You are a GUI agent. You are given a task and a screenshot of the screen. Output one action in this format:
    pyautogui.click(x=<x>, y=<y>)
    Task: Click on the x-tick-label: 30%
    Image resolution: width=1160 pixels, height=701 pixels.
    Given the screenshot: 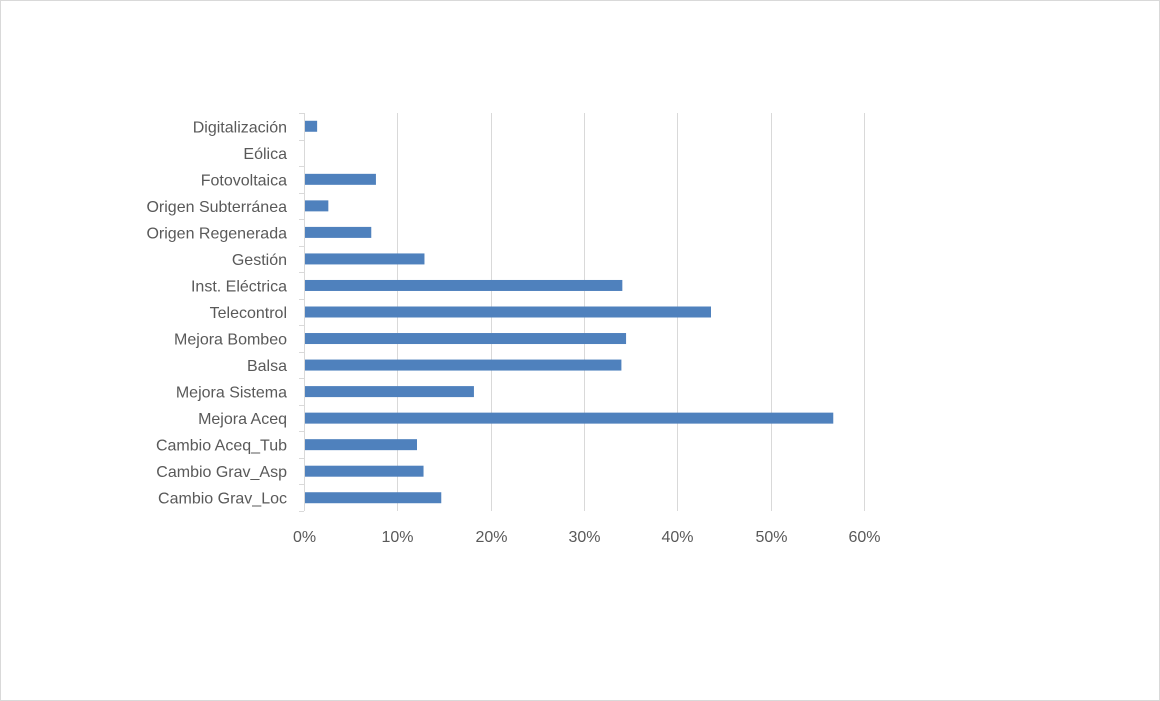 What is the action you would take?
    pyautogui.click(x=584, y=537)
    